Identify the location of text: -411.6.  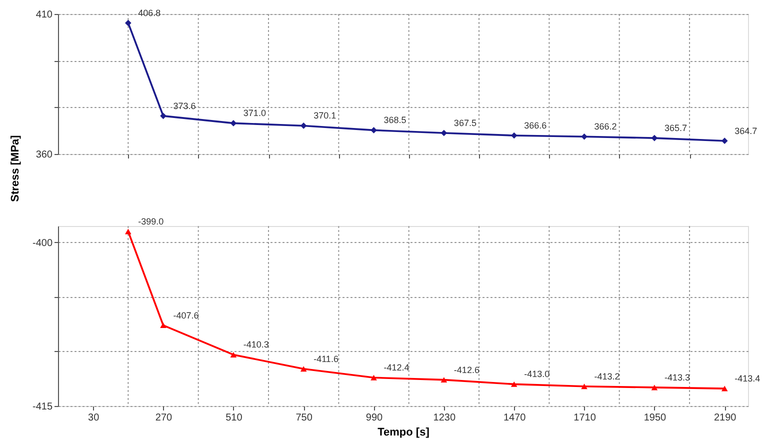
(326, 359).